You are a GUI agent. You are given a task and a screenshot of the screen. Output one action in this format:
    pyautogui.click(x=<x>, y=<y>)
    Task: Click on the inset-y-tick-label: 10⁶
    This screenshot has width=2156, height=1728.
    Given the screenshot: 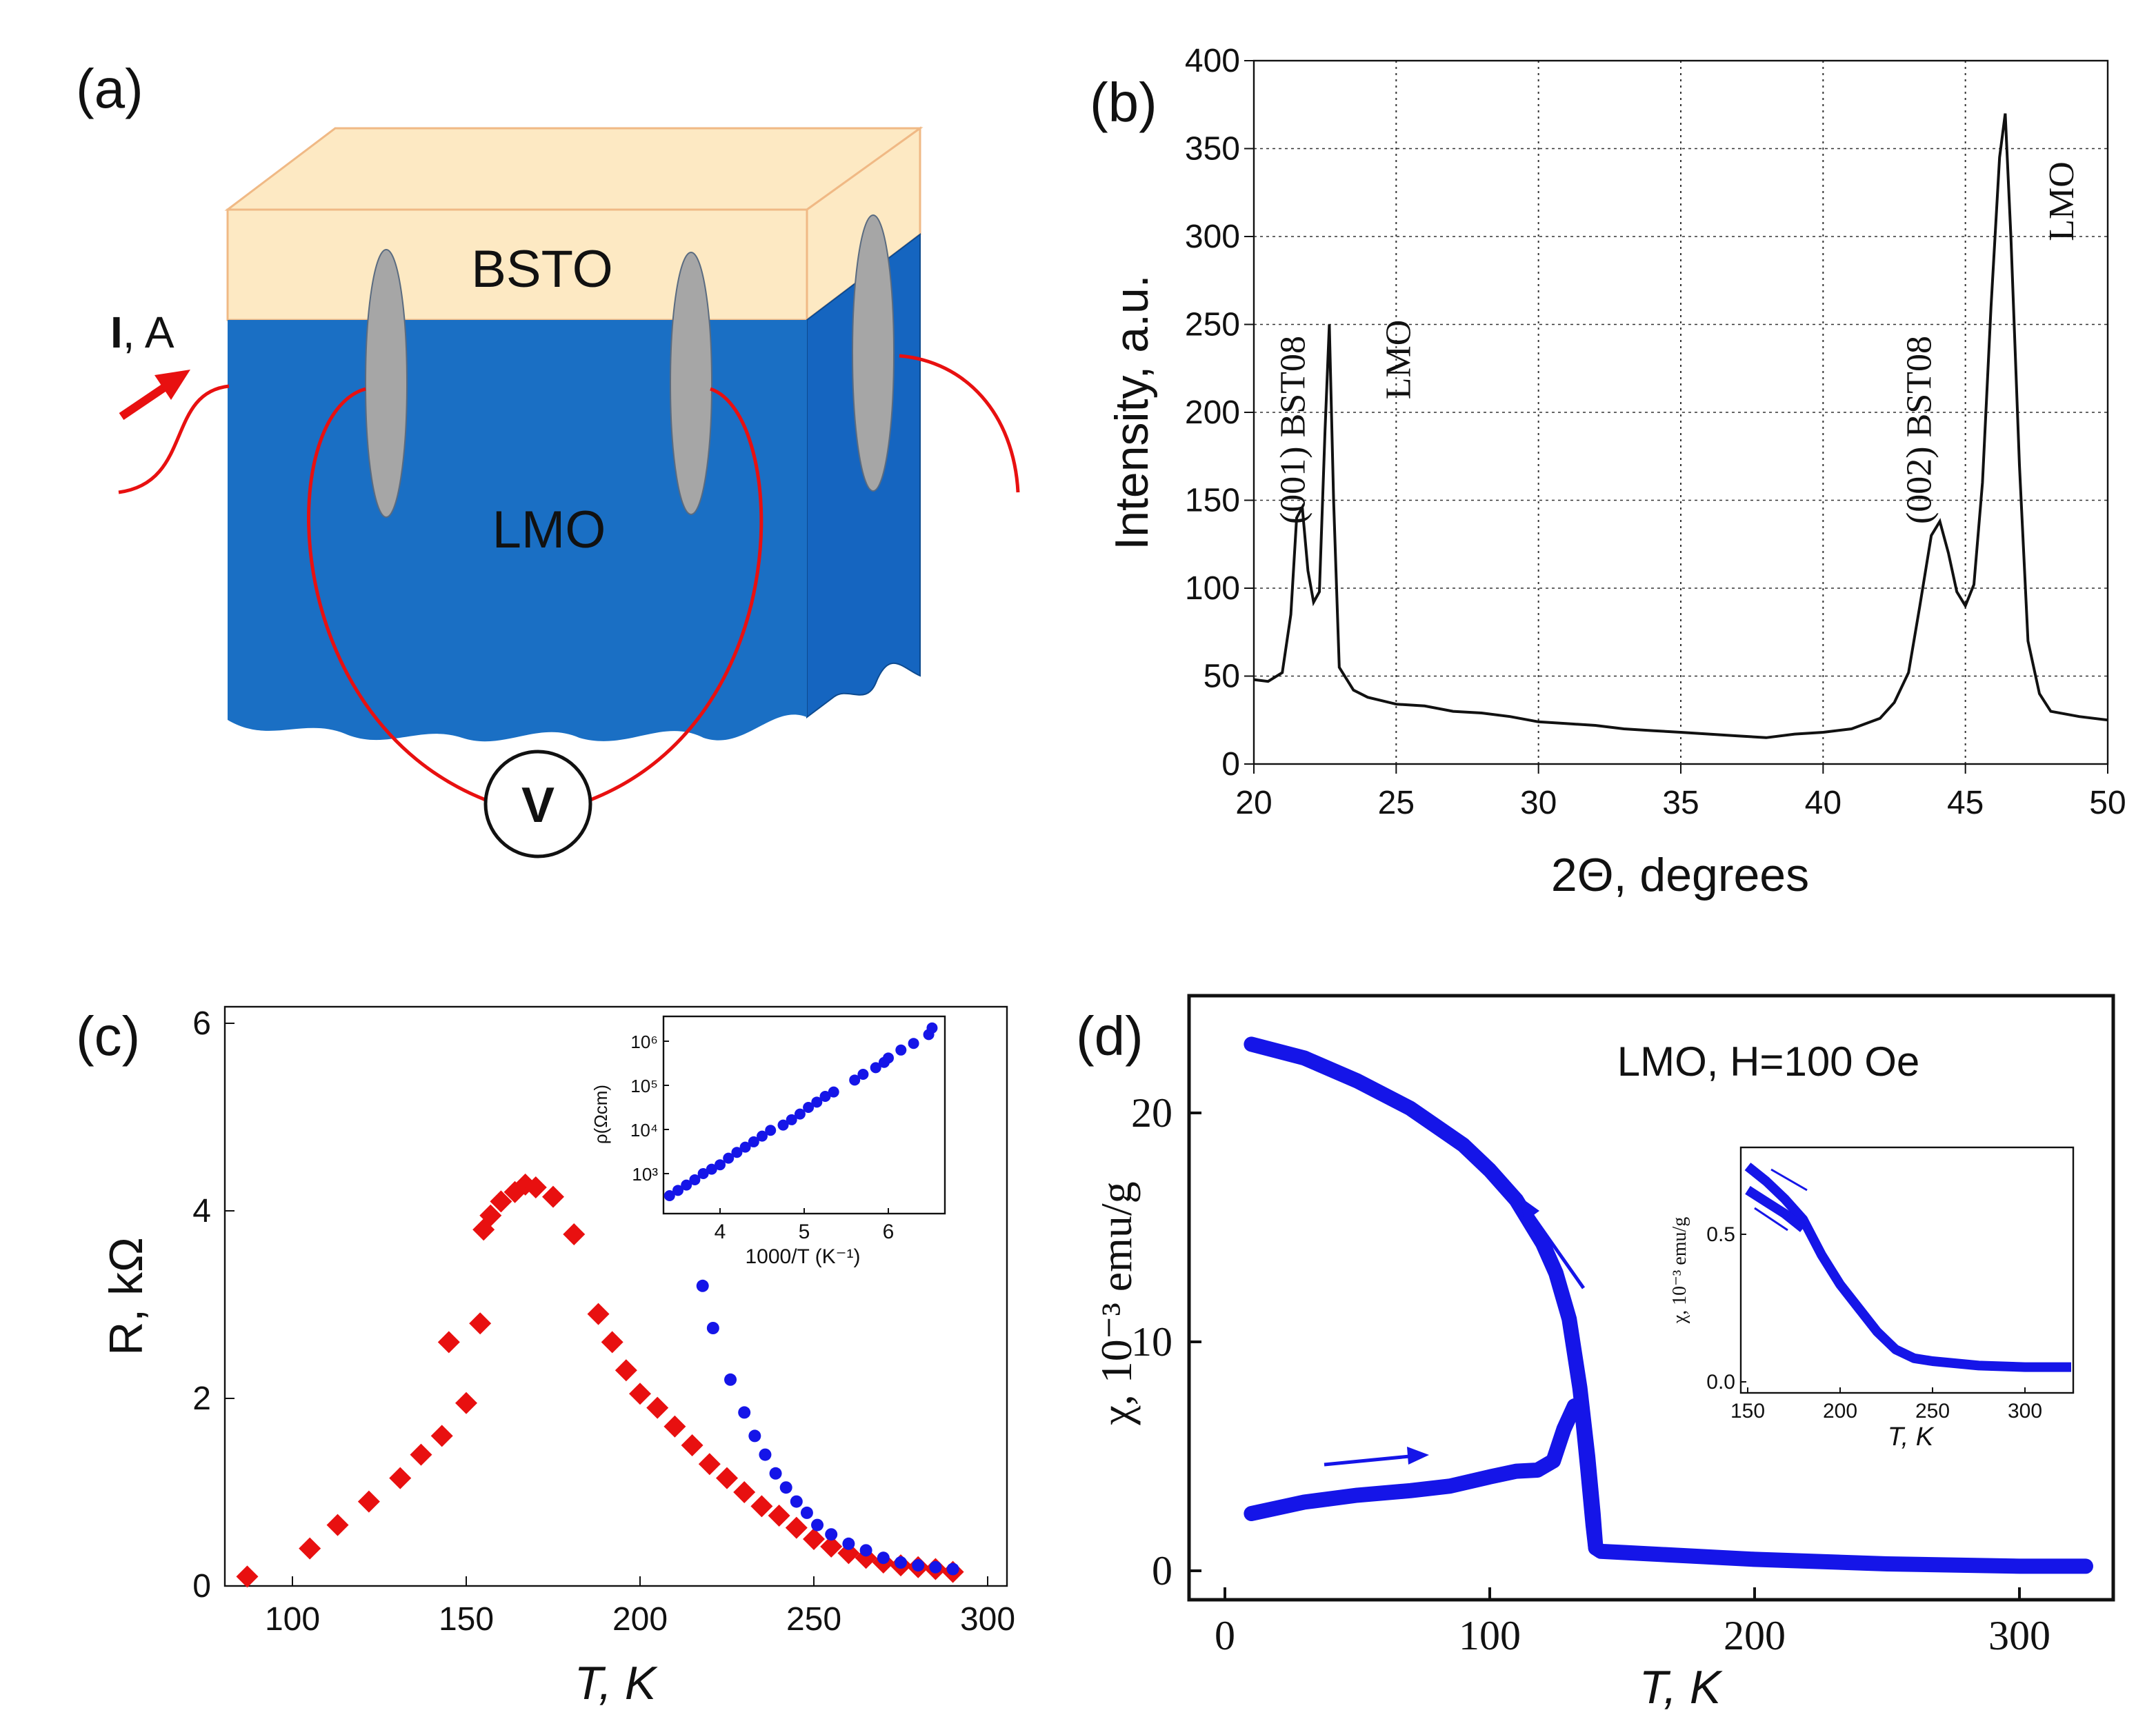 What is the action you would take?
    pyautogui.click(x=644, y=1042)
    